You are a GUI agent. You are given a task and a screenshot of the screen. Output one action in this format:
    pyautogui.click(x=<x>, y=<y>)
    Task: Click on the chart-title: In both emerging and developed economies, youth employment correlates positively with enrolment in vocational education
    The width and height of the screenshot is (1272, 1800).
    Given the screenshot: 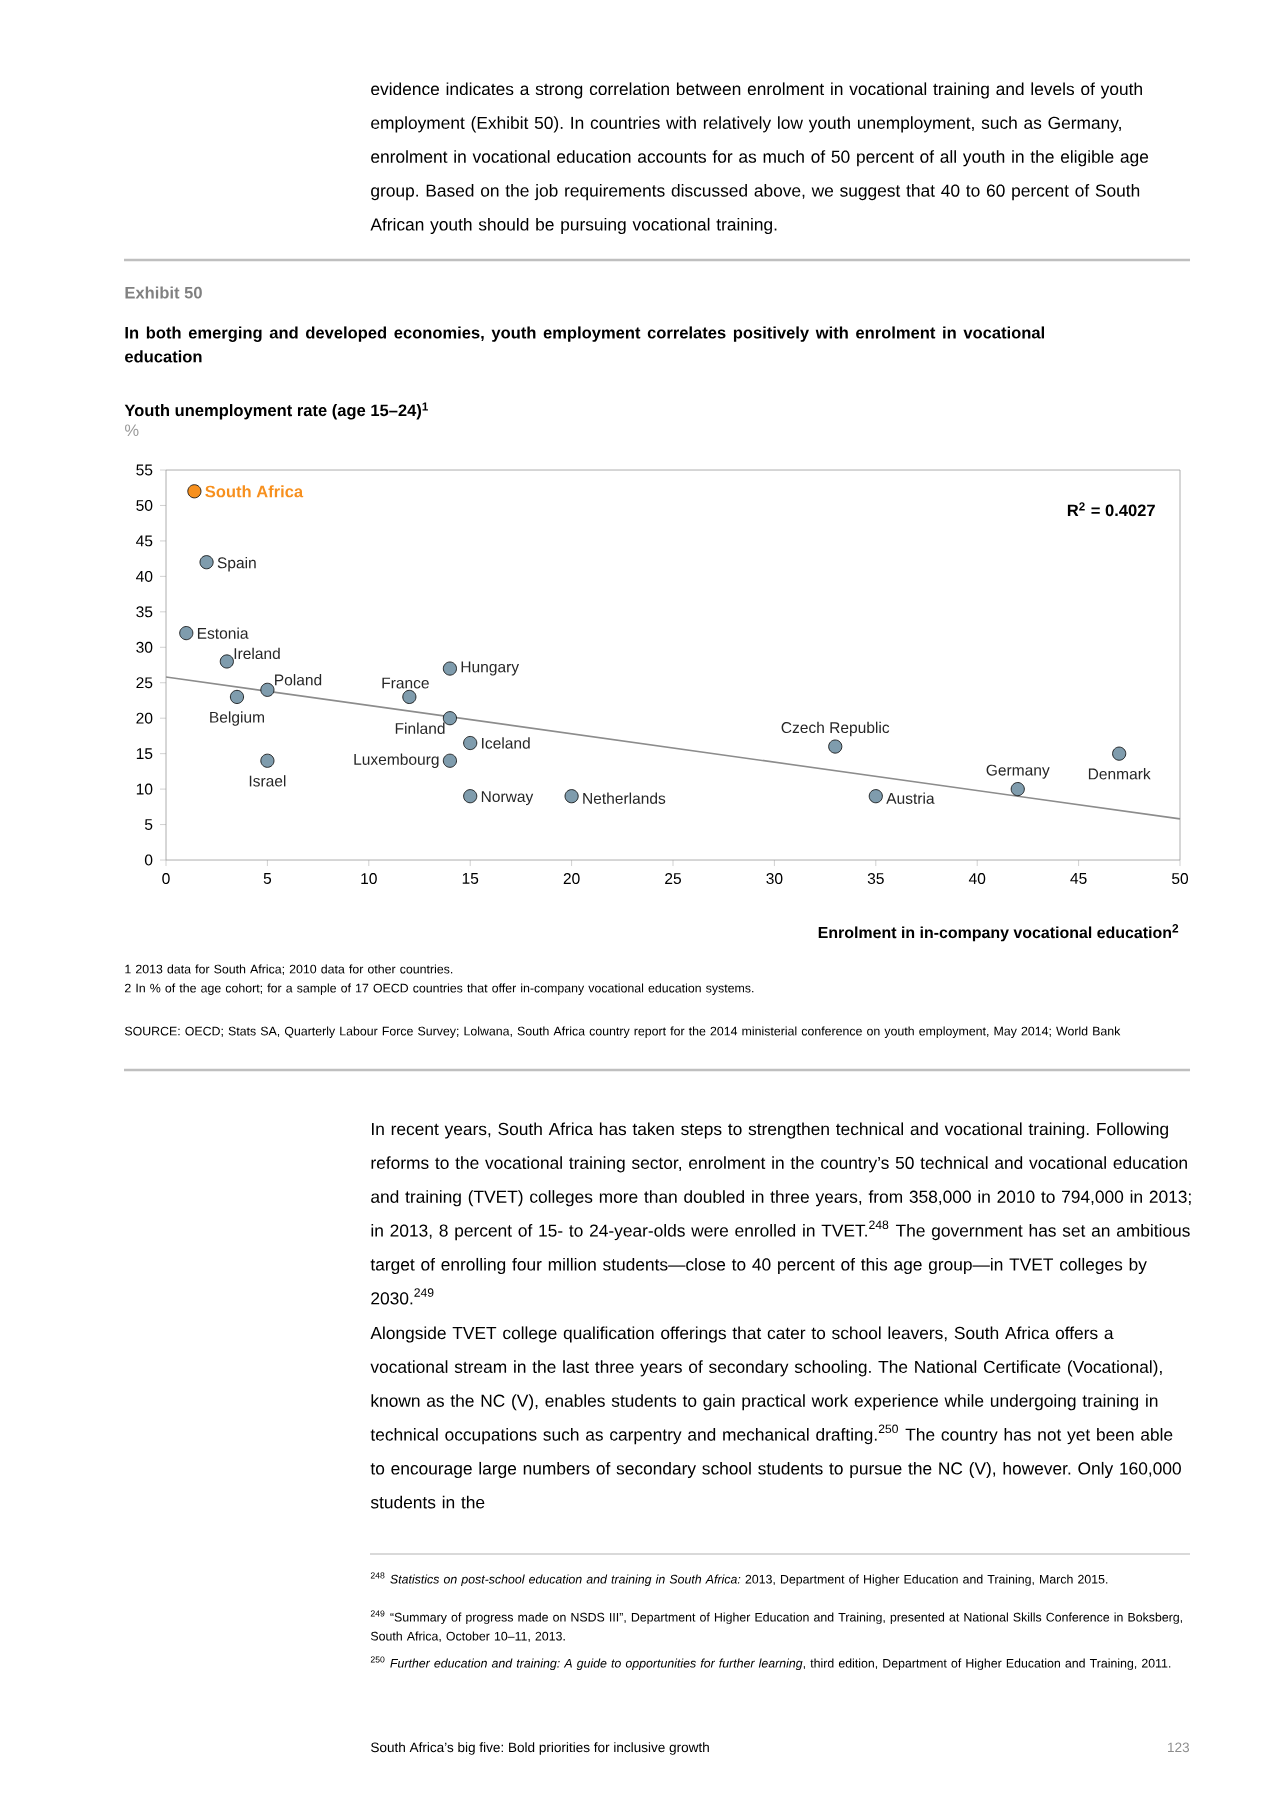 What is the action you would take?
    pyautogui.click(x=585, y=344)
    